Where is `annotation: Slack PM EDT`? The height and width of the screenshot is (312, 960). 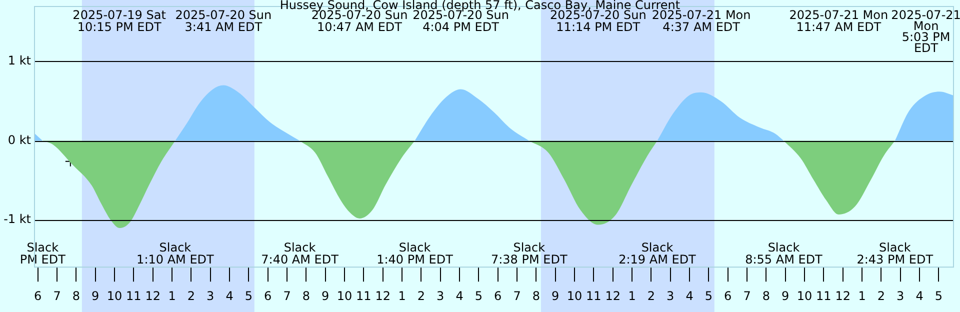 annotation: Slack PM EDT is located at coordinates (43, 253).